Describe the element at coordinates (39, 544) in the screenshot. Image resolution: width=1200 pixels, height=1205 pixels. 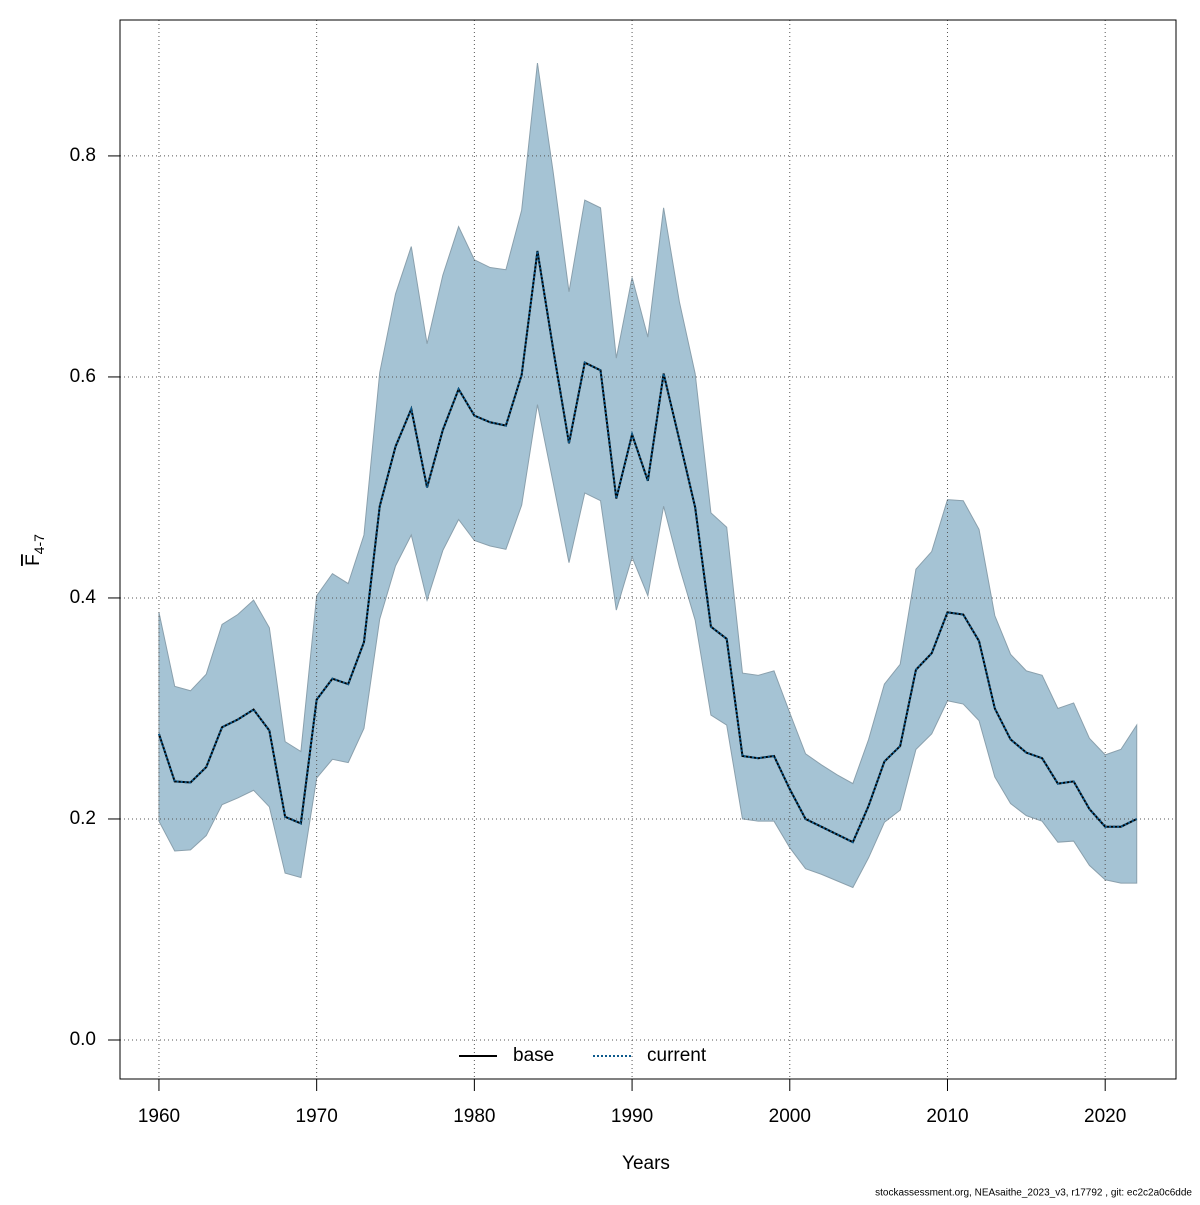
I see `y-axis-label-sub: 4-7` at that location.